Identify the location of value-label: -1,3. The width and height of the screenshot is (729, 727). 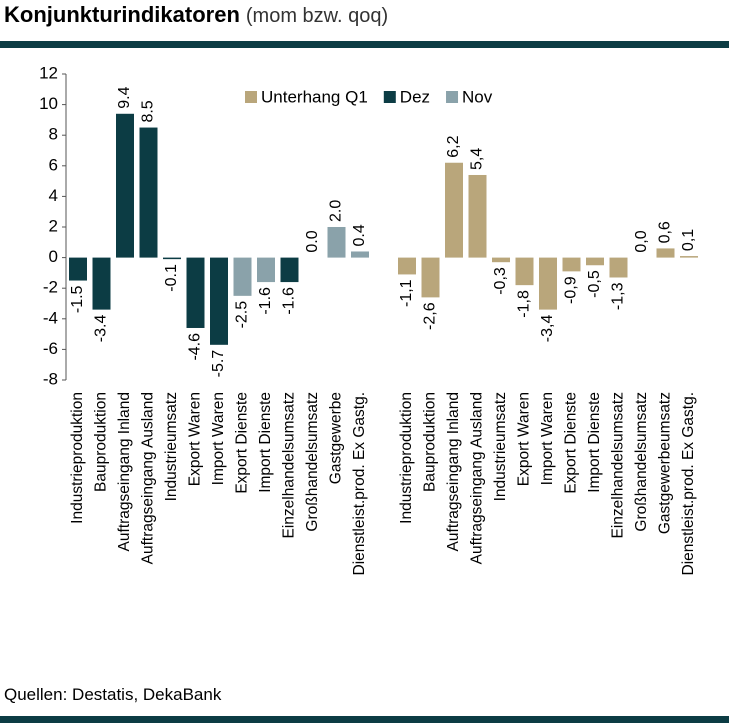
(618, 296).